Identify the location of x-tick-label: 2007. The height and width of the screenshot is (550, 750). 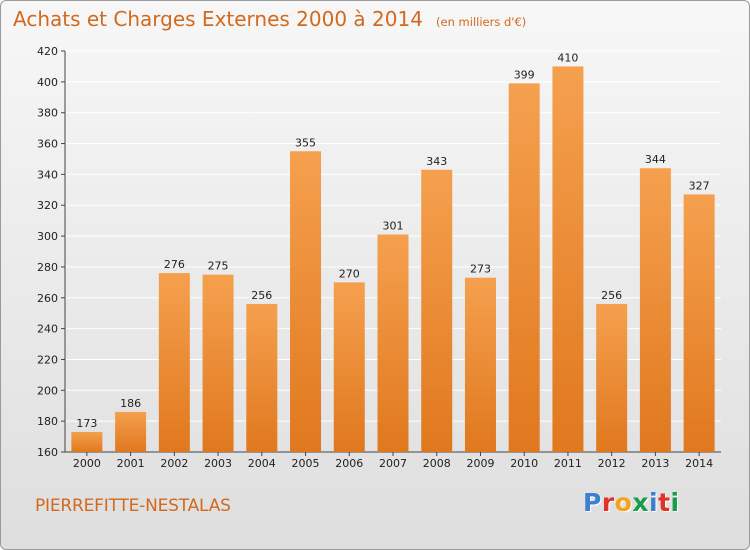
(393, 463).